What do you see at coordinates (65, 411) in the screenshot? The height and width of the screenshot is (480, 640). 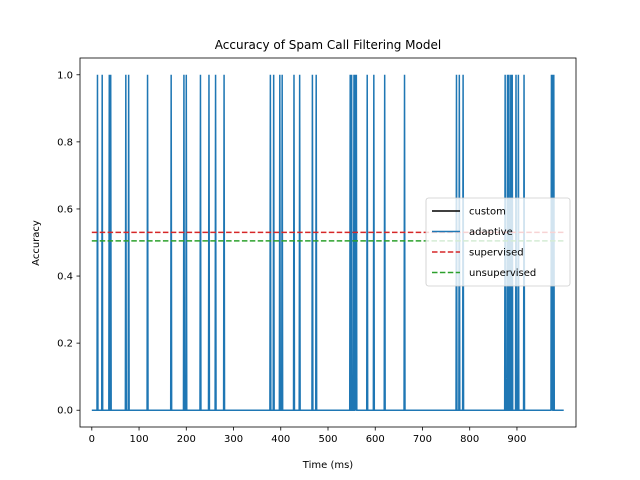 I see `y-tick-label: 0.0` at bounding box center [65, 411].